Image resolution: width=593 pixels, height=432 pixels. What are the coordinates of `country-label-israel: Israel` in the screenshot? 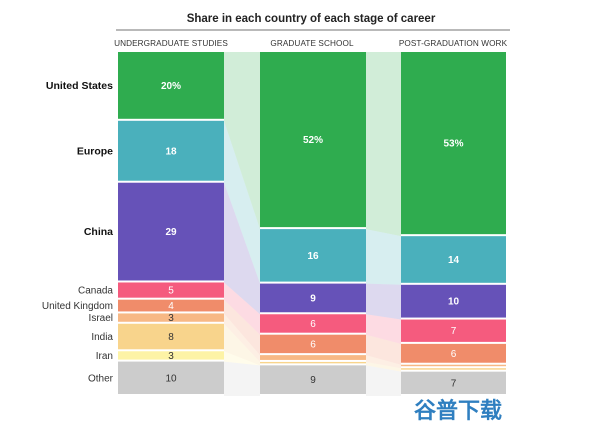 It's located at (101, 318).